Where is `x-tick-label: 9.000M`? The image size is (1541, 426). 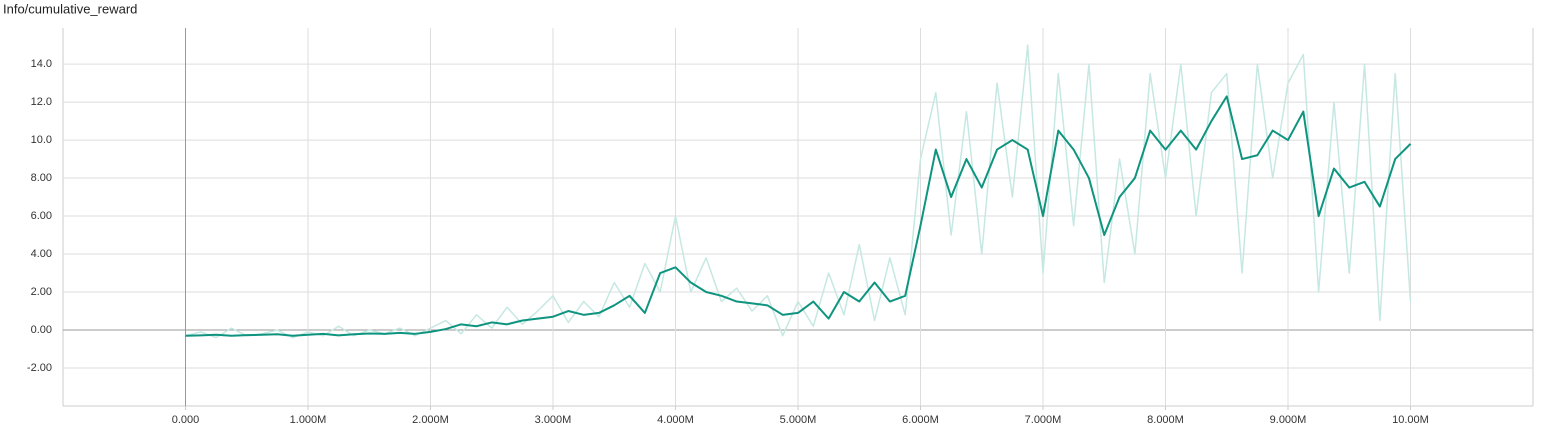 x-tick-label: 9.000M is located at coordinates (1288, 420).